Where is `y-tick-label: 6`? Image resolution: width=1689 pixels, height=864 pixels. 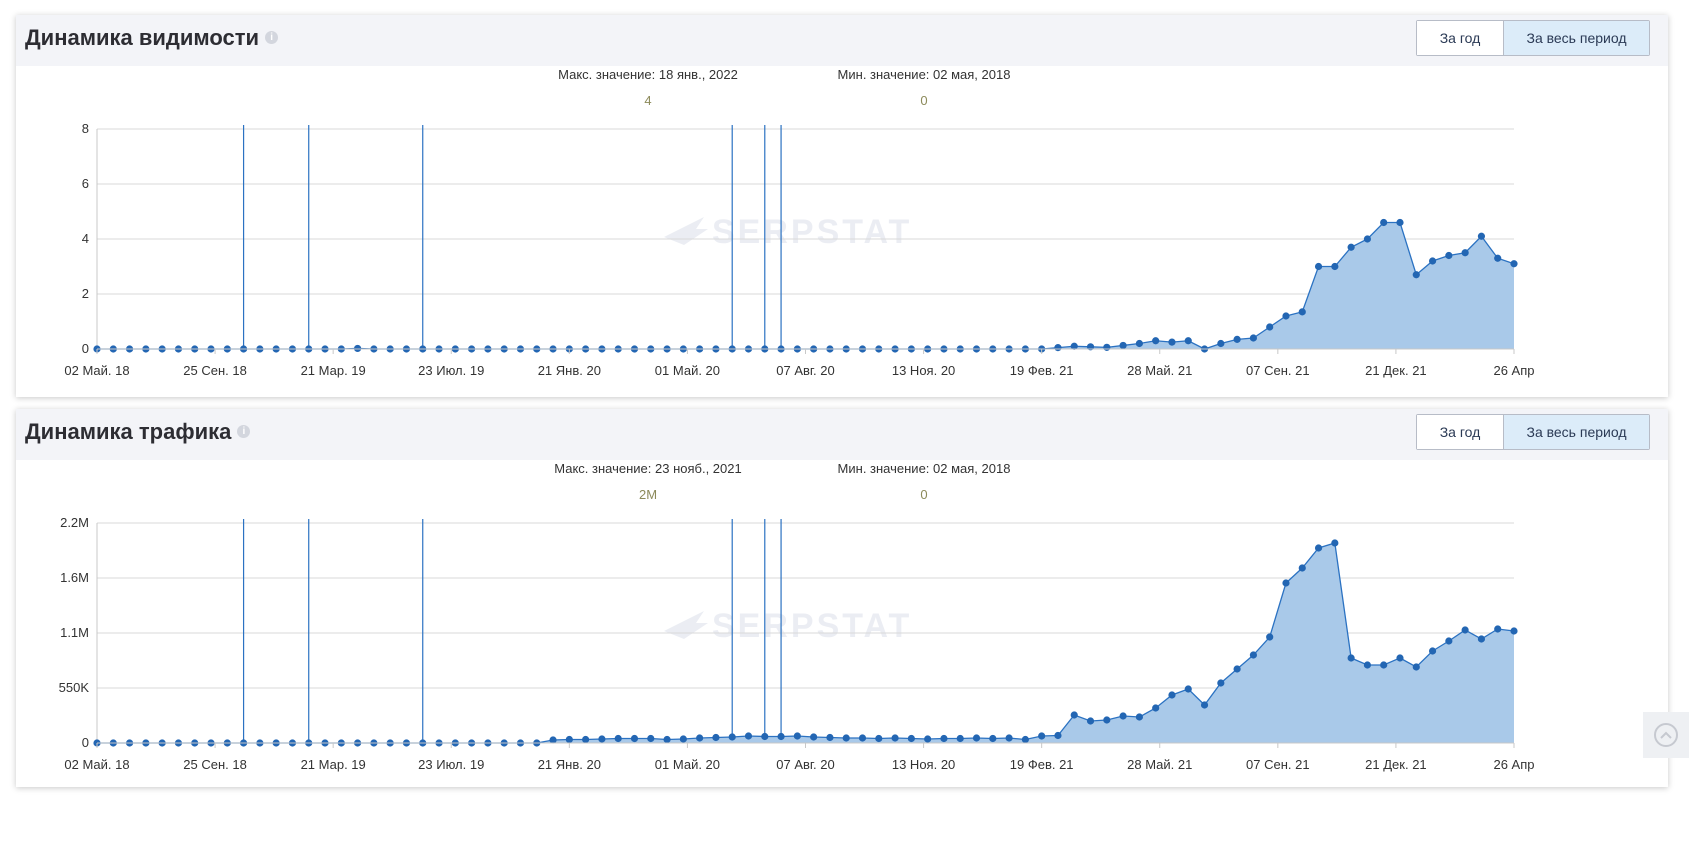 y-tick-label: 6 is located at coordinates (85, 183).